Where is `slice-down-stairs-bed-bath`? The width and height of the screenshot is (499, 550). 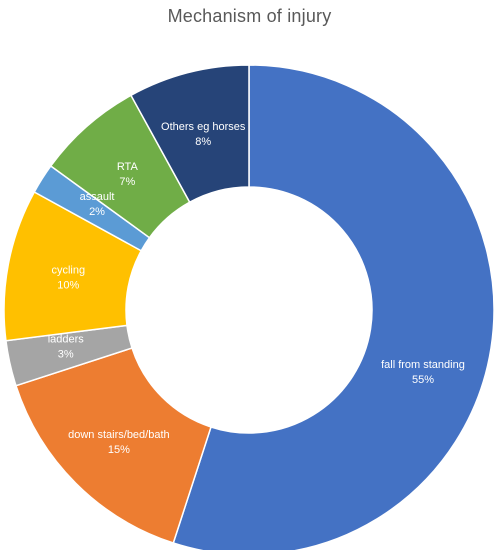
slice-down-stairs-bed-bath is located at coordinates (113, 445).